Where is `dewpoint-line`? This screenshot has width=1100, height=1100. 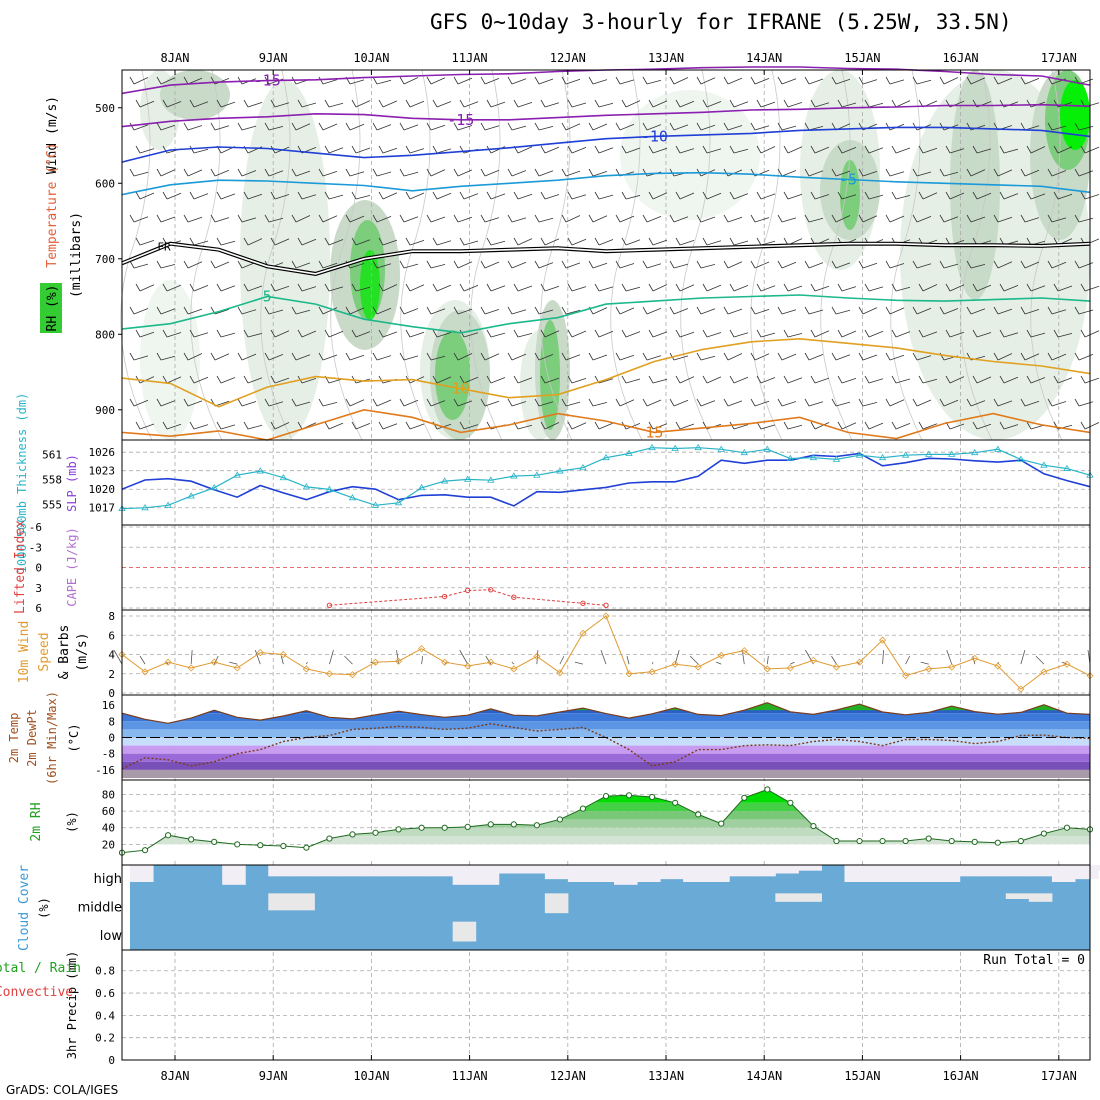 dewpoint-line is located at coordinates (606, 746).